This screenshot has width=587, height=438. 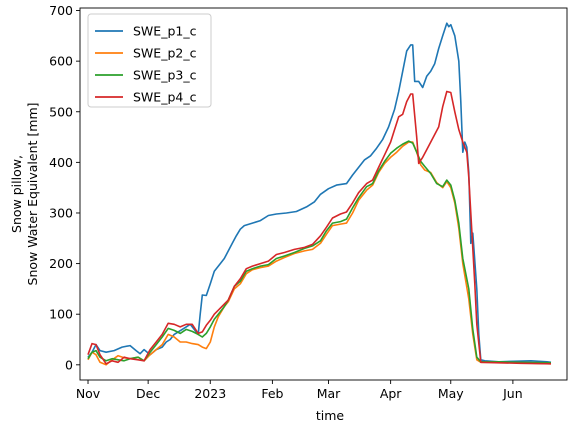 What do you see at coordinates (299, 390) in the screenshot?
I see `x-axis-ticks: Nov Dec 2023 Feb Mar Apr May Jun` at bounding box center [299, 390].